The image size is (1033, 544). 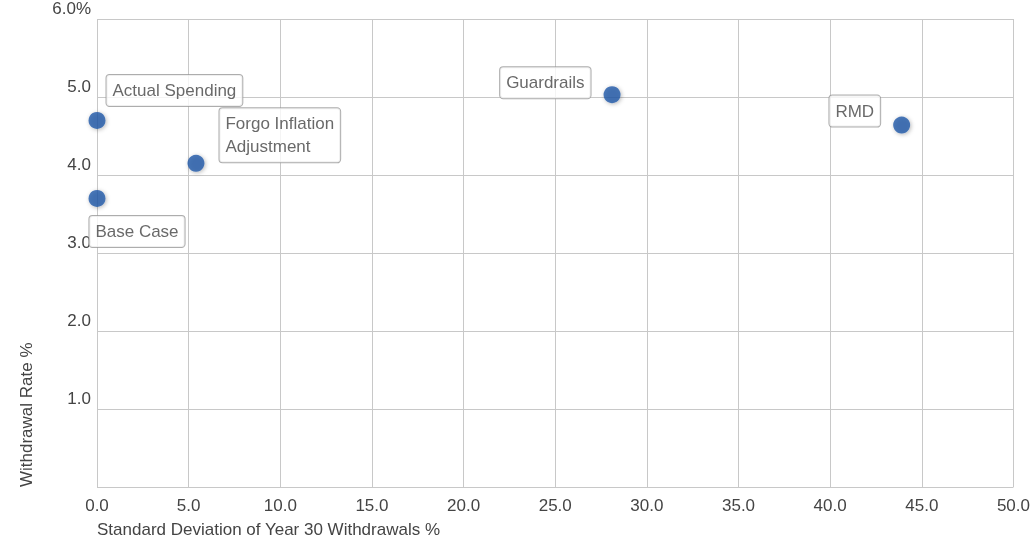 I want to click on x-tick-label: 45.0, so click(x=922, y=505).